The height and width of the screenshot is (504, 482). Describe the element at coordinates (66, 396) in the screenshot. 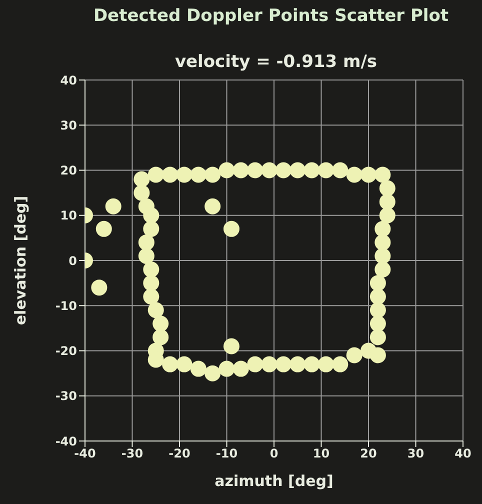

I see `y-tick-label: -30` at that location.